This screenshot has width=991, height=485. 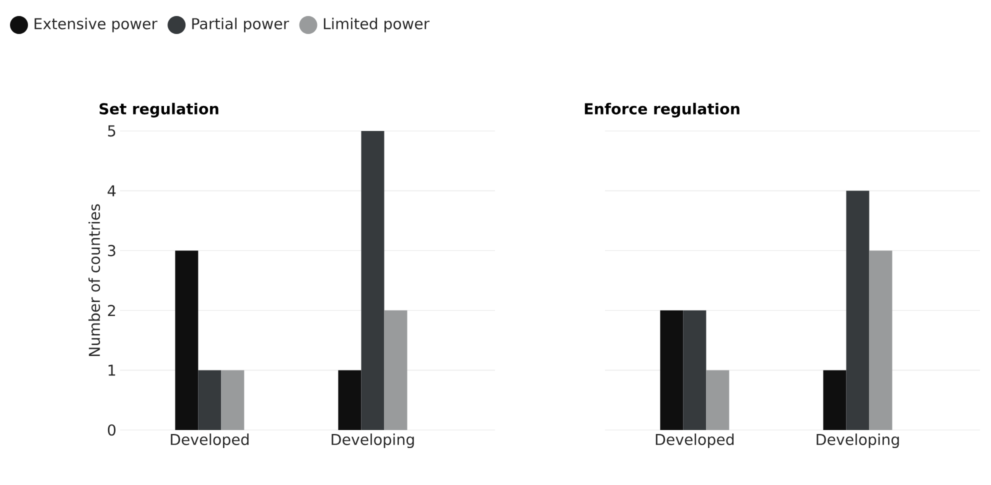 I want to click on y-tick-label: 3, so click(x=112, y=250).